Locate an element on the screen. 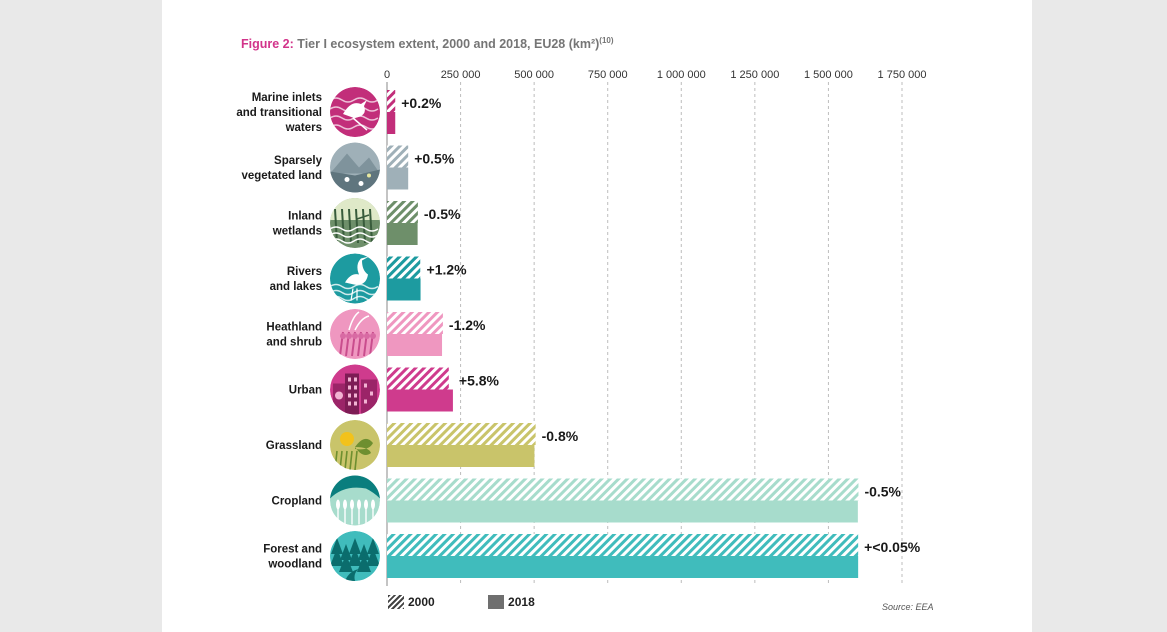 Image resolution: width=1167 pixels, height=632 pixels. category-label: Rivers is located at coordinates (304, 272).